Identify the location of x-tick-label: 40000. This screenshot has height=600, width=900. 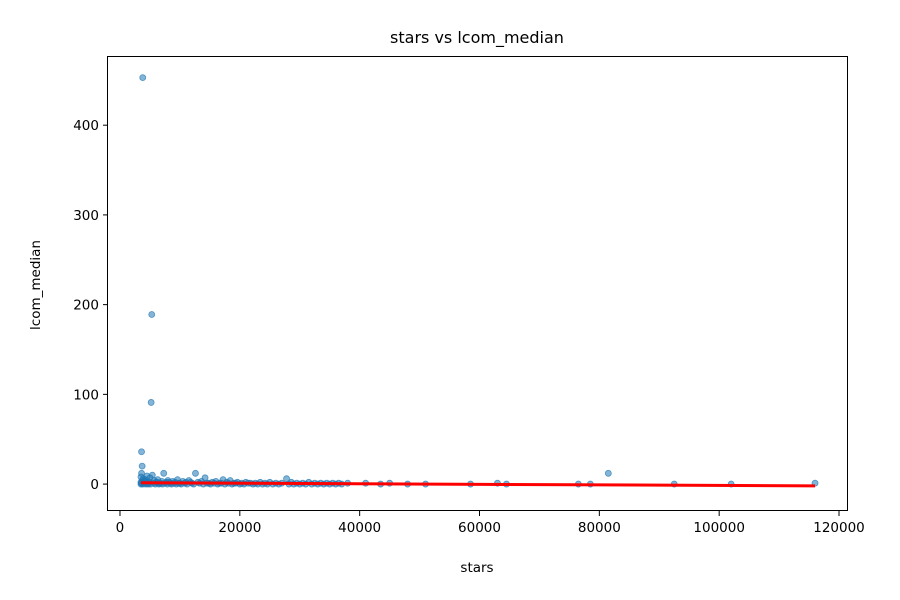
(359, 528).